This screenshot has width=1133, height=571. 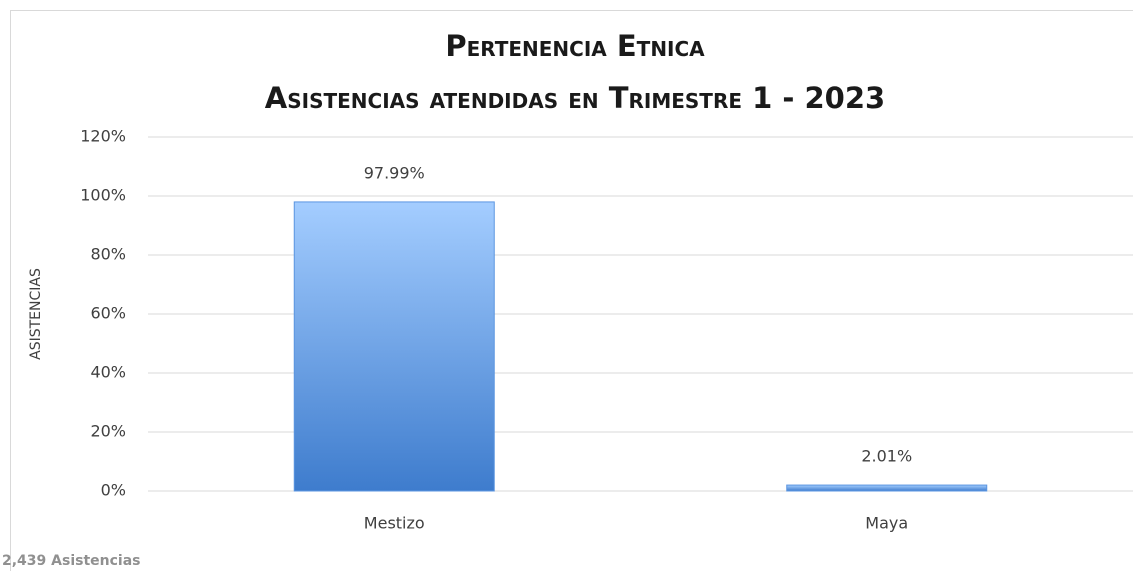 I want to click on chart-title: Pertenencia Etnica, so click(x=575, y=46).